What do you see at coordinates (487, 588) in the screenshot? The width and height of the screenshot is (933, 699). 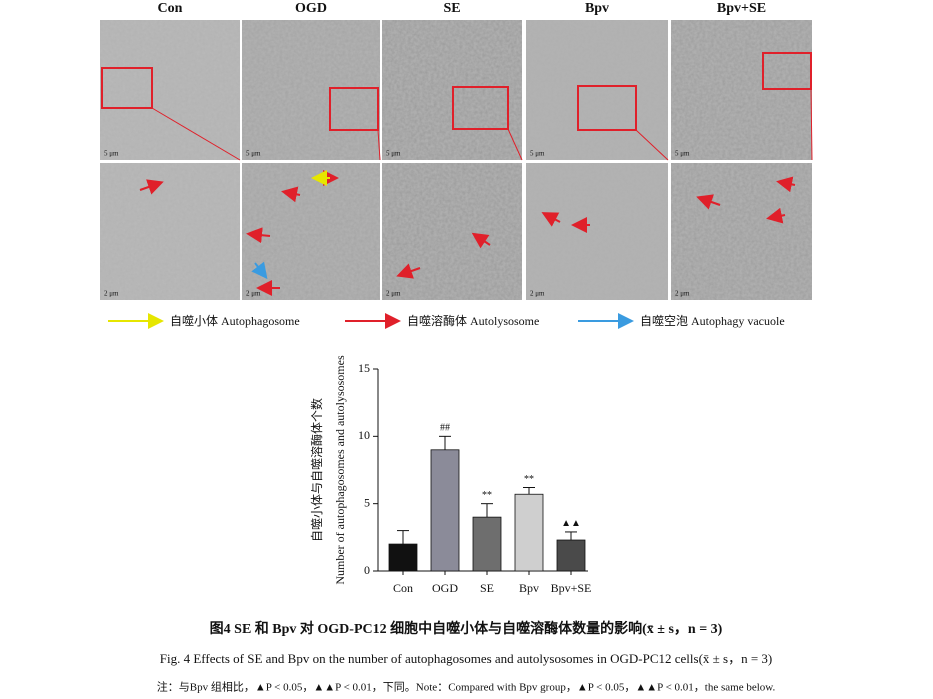 I see `x-tick-label: SE` at bounding box center [487, 588].